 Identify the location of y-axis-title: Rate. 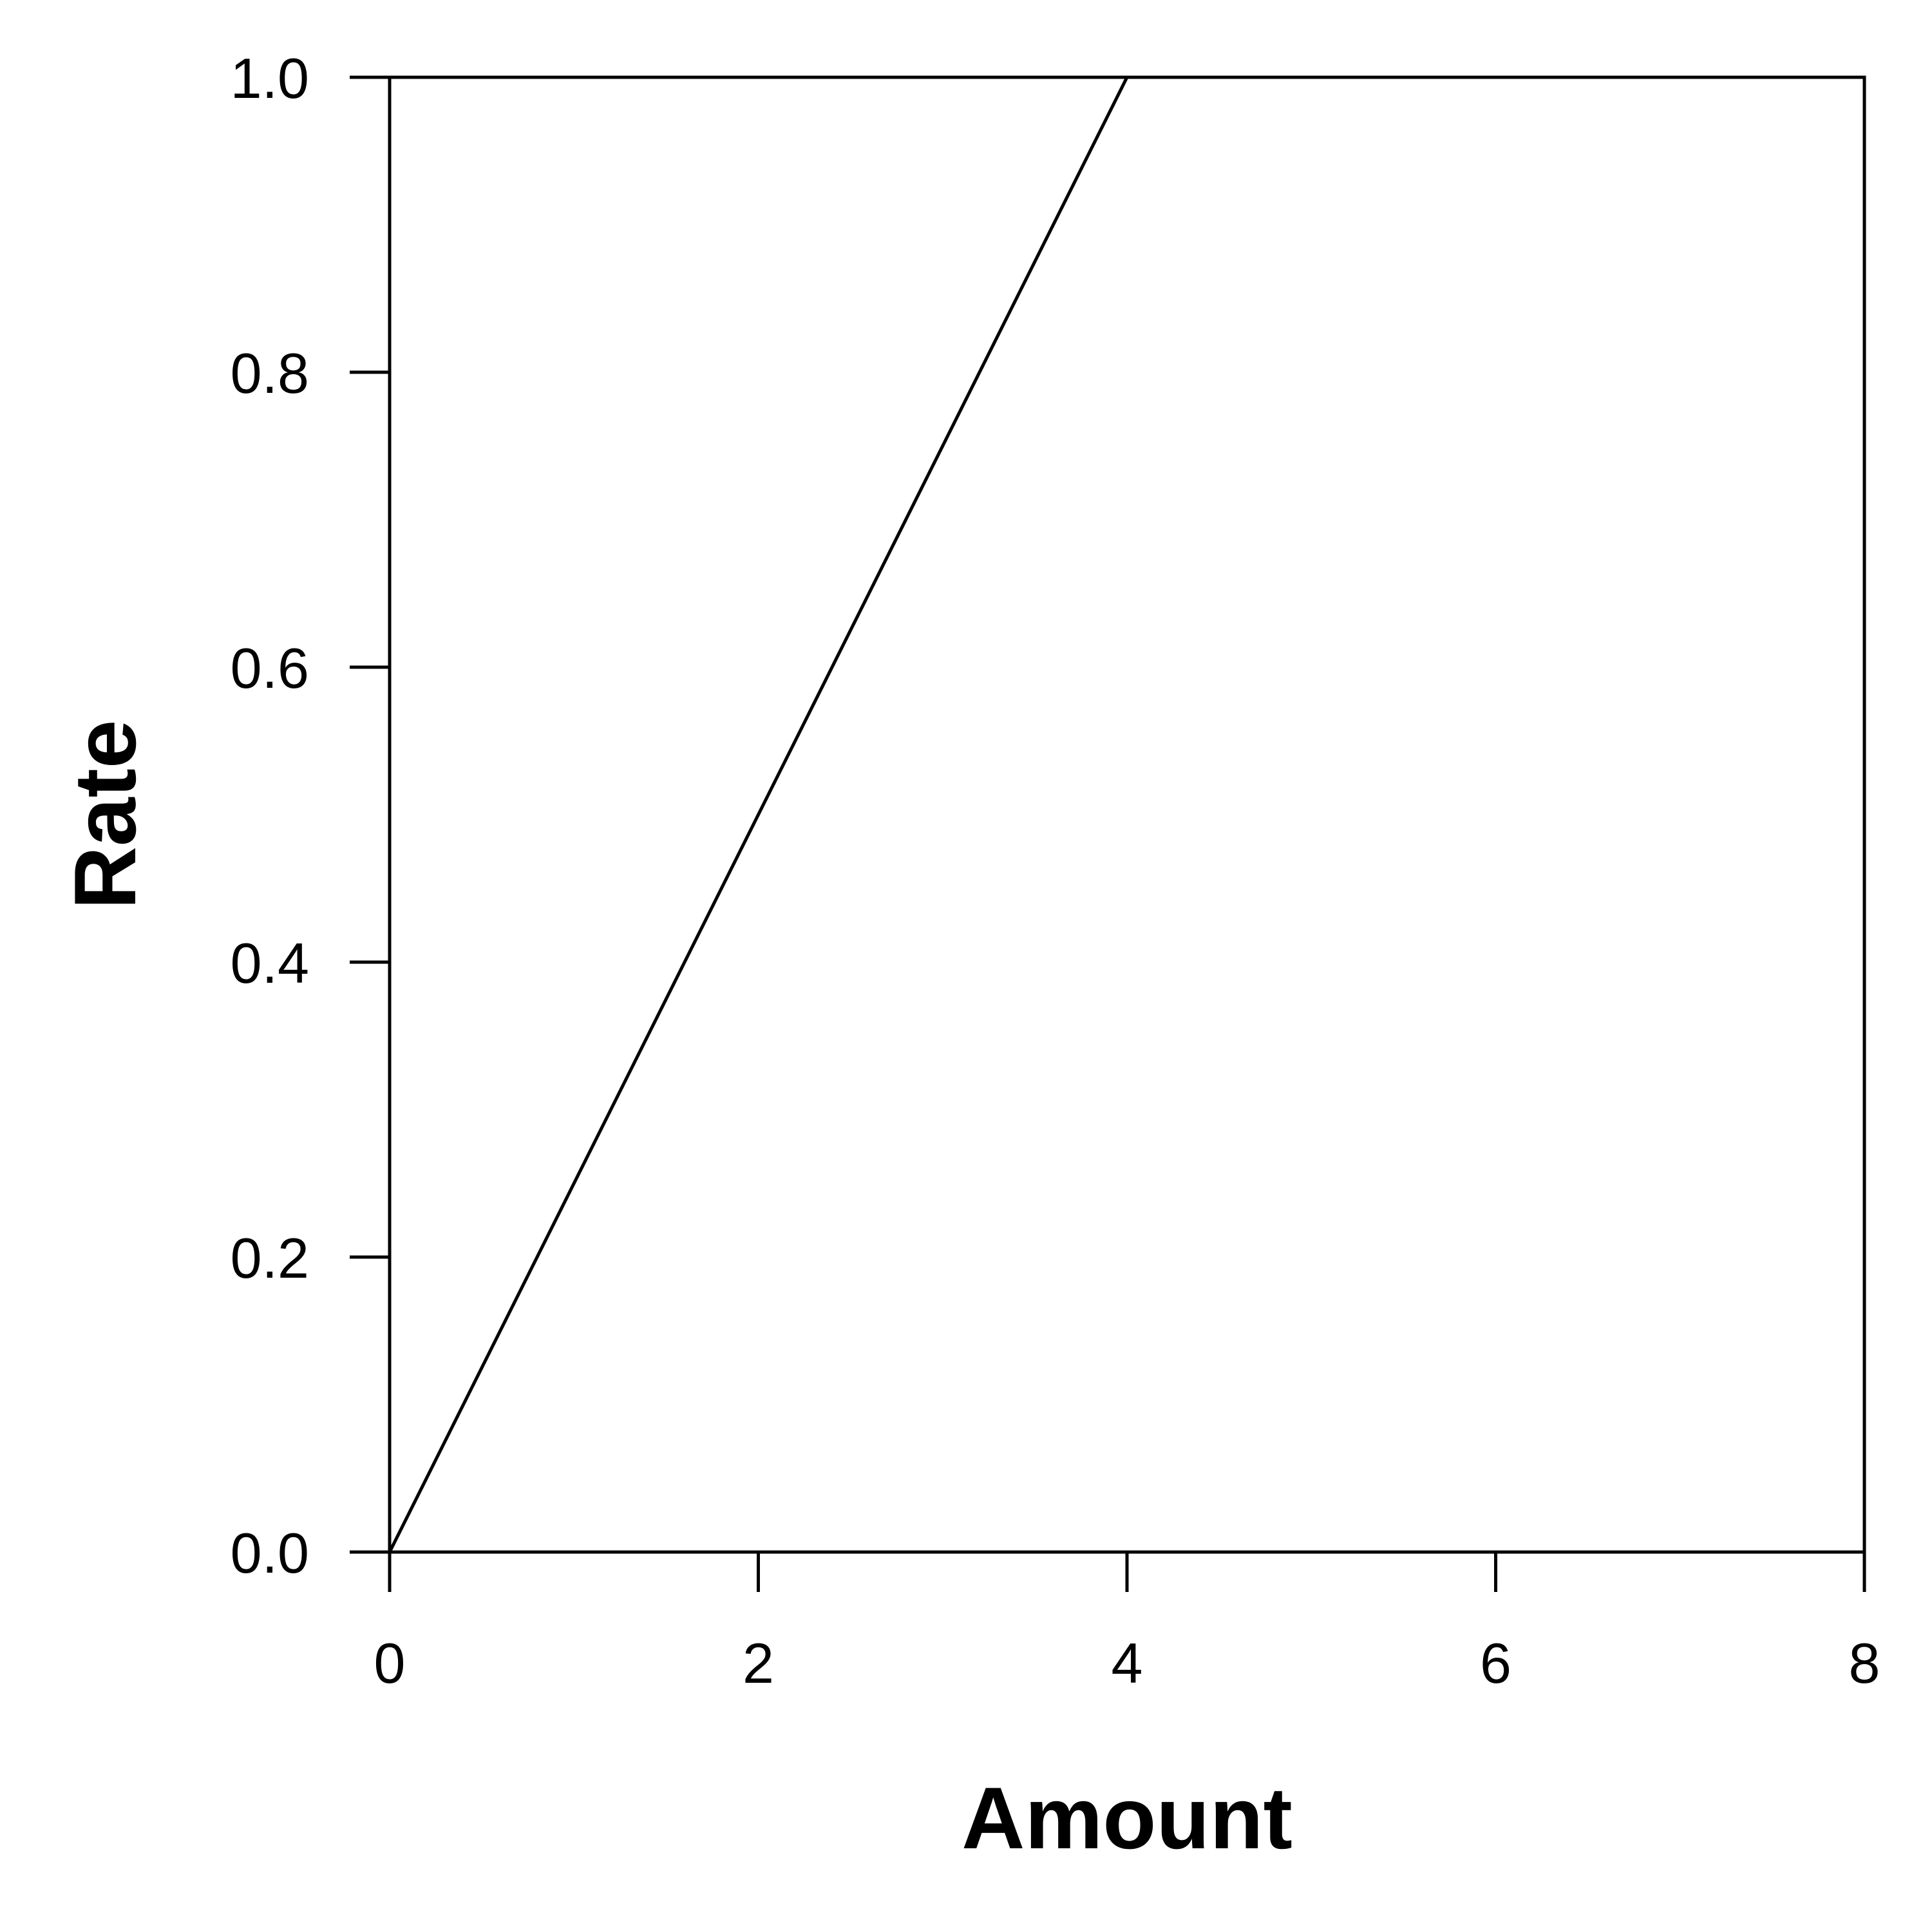
(105, 815).